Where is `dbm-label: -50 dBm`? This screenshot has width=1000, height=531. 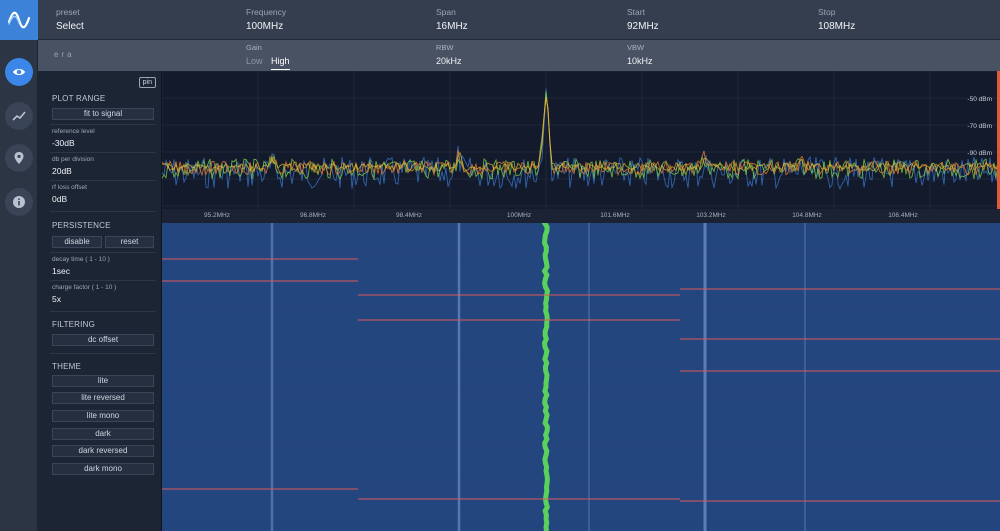 dbm-label: -50 dBm is located at coordinates (979, 99).